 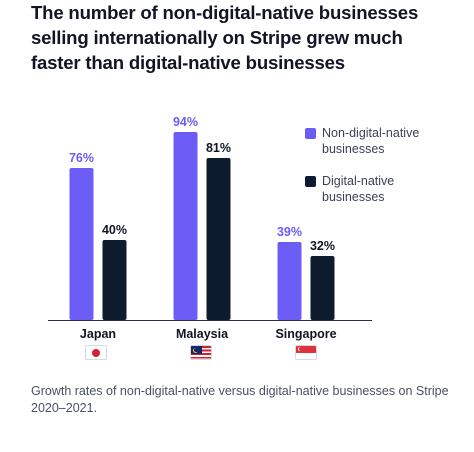 What do you see at coordinates (202, 334) in the screenshot?
I see `x-tick-label-malaysia: Malaysia` at bounding box center [202, 334].